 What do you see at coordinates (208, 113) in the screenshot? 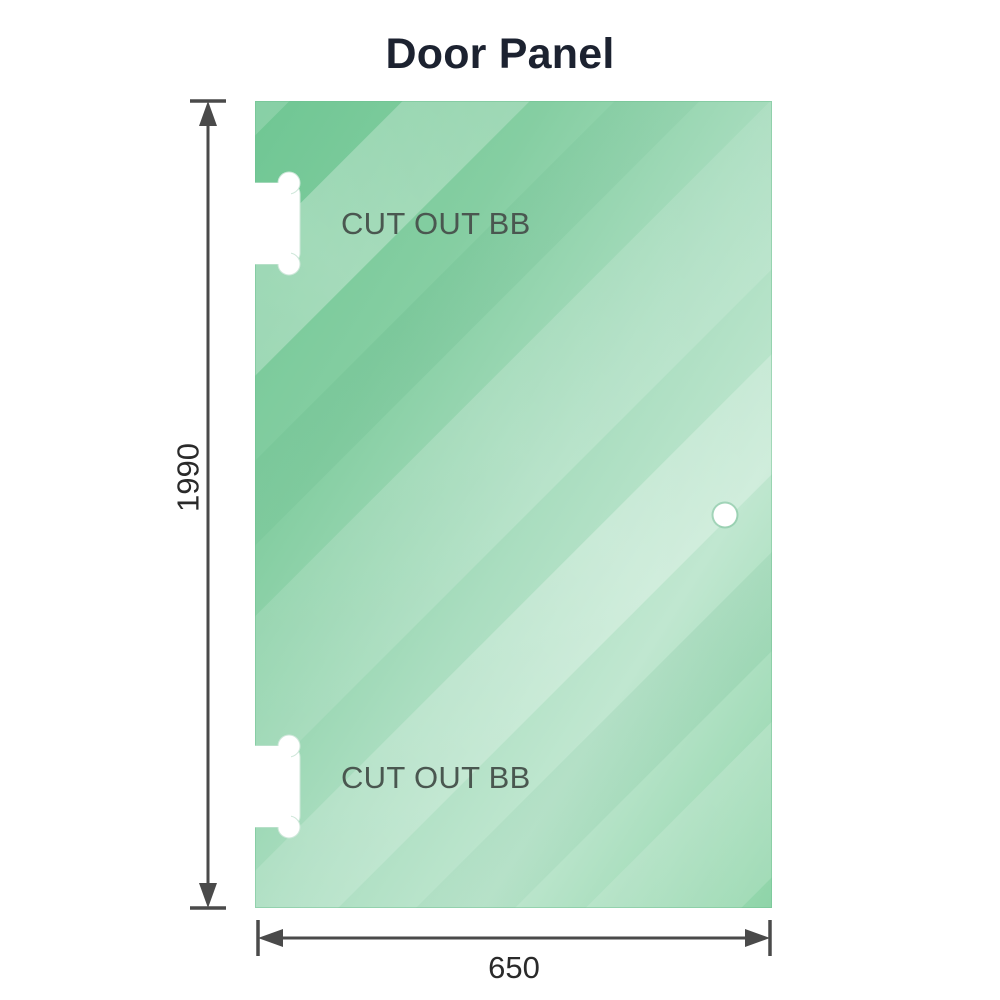
I see `height-arrow-up` at bounding box center [208, 113].